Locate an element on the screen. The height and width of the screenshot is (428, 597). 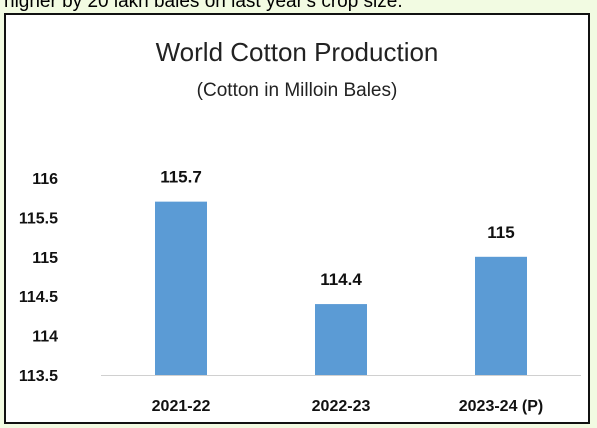
bar-2023-24 (P) is located at coordinates (501, 315).